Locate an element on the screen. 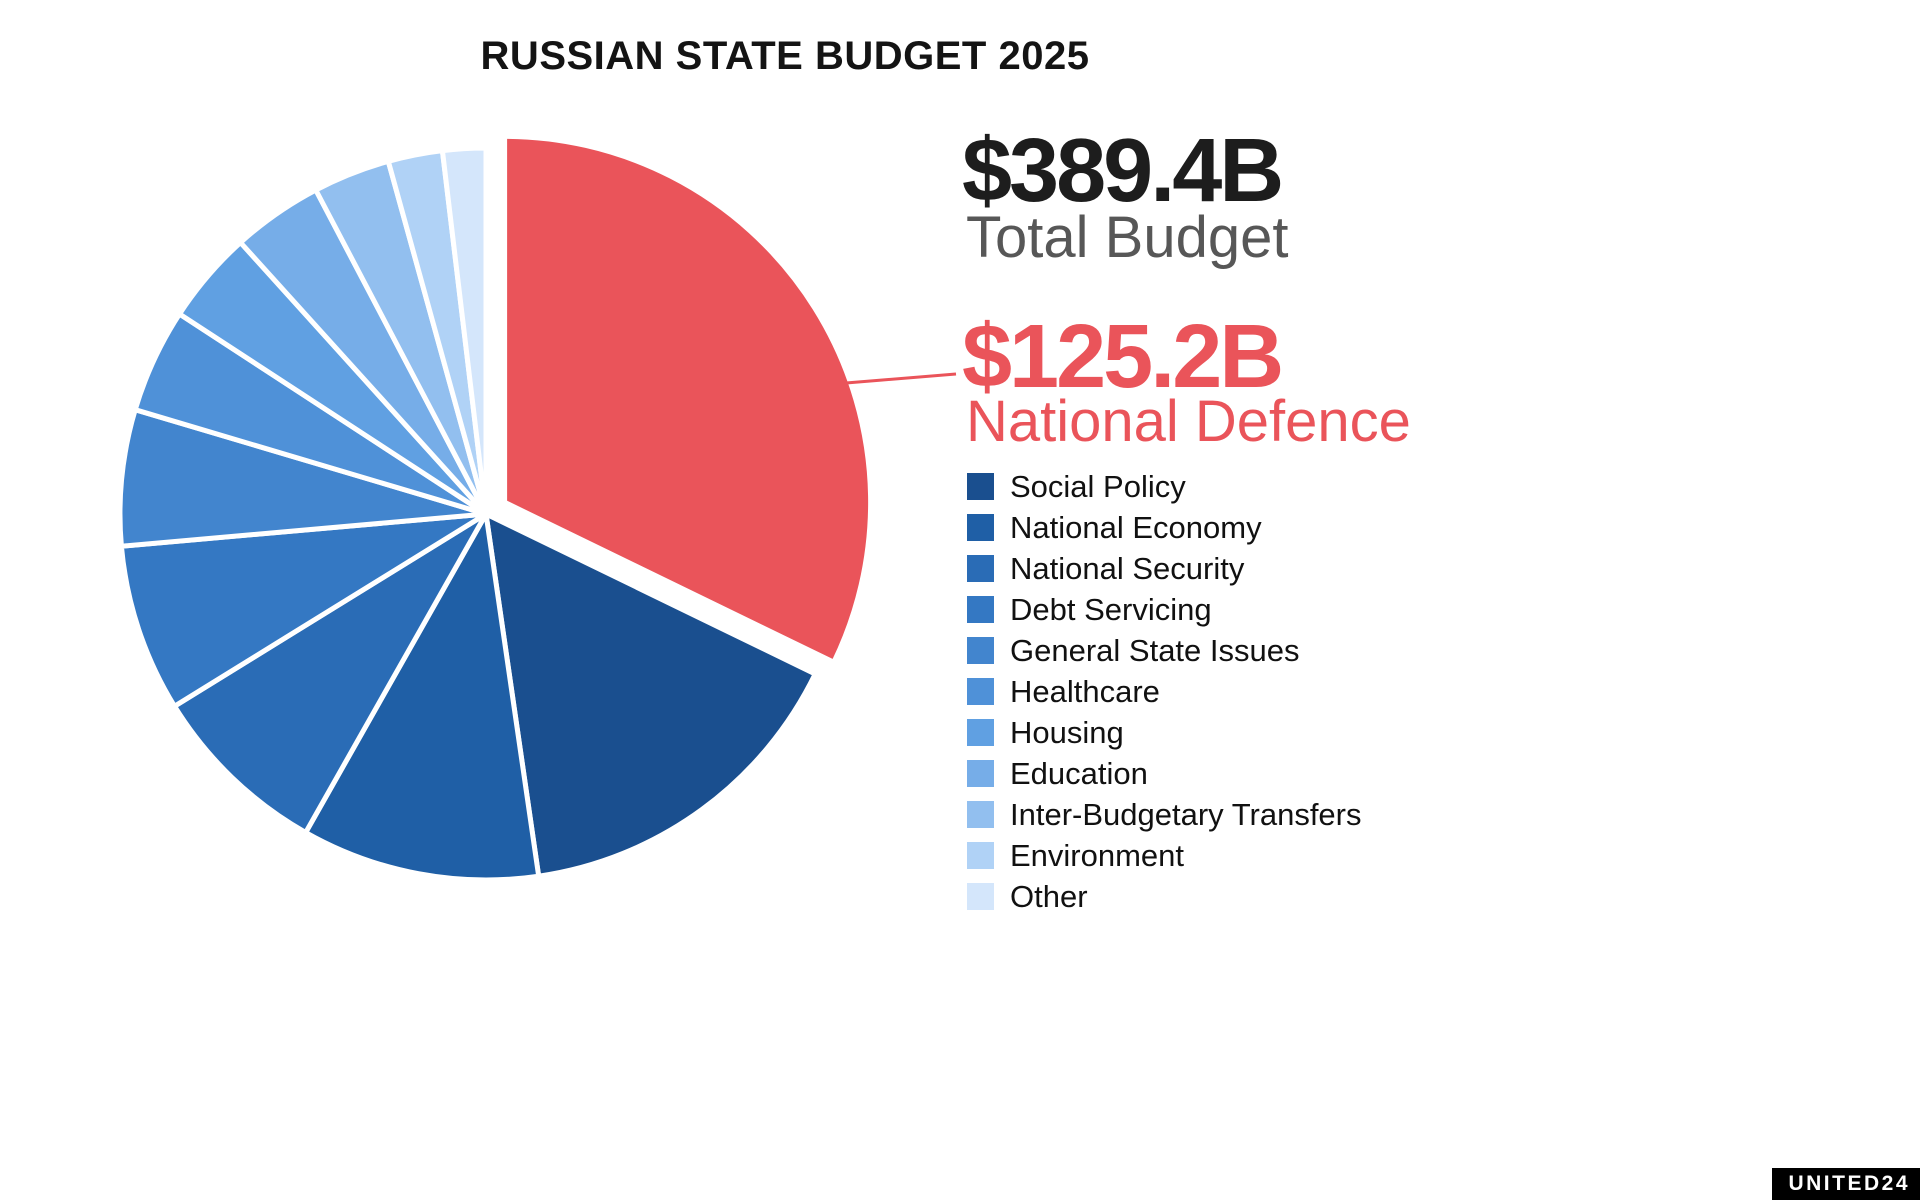 The image size is (1920, 1200). total-budget-label: Total Budget is located at coordinates (1127, 237).